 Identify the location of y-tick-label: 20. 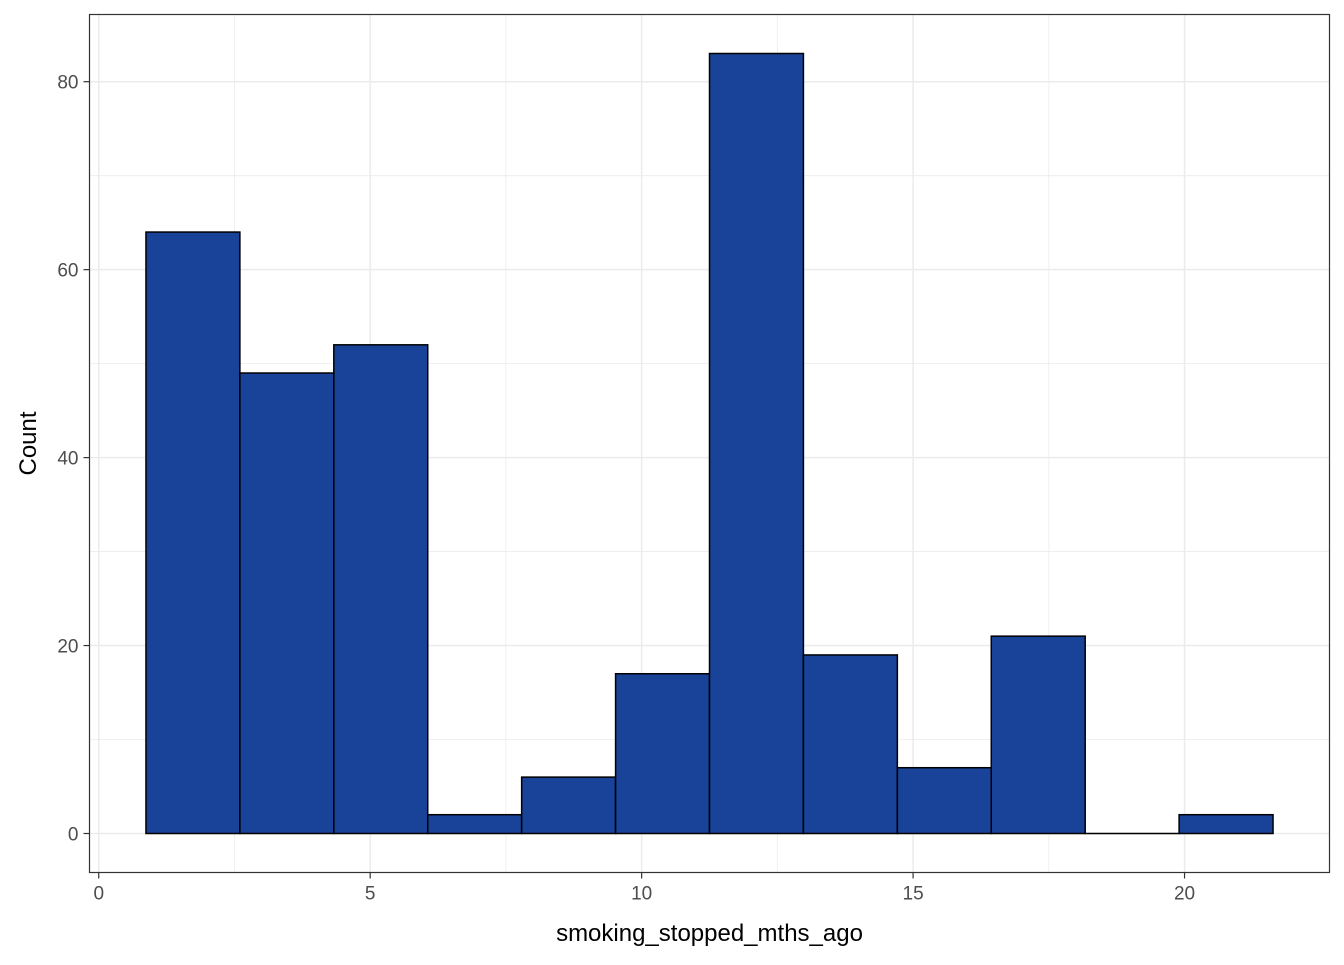
(67, 647).